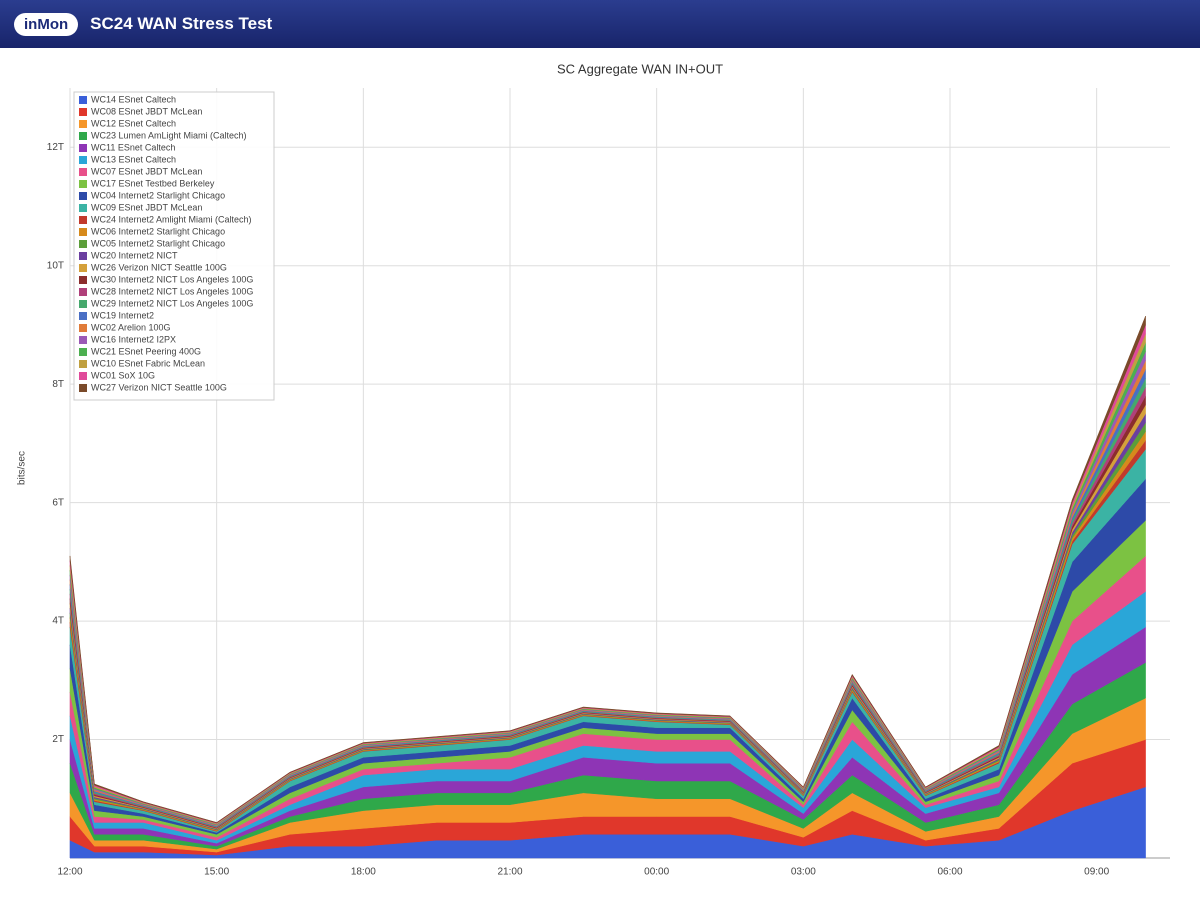  What do you see at coordinates (146, 111) in the screenshot?
I see `legend-label: WC08 ESnet JBDT McLean` at bounding box center [146, 111].